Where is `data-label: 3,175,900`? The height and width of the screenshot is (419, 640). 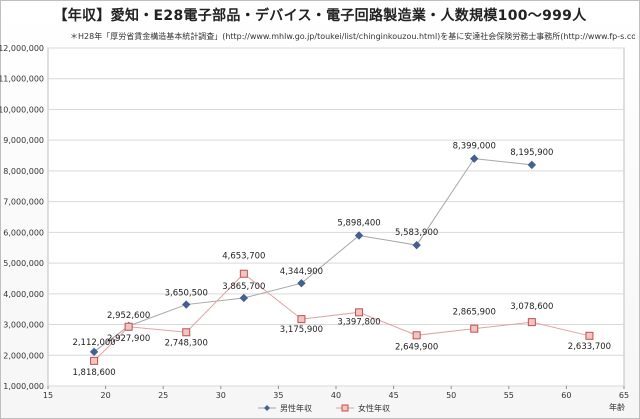
data-label: 3,175,900 is located at coordinates (301, 330).